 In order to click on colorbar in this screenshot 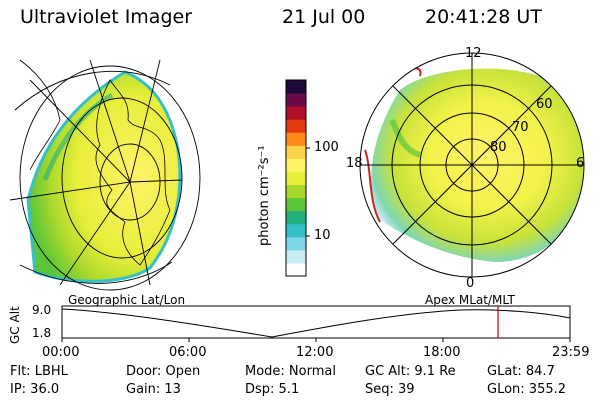, I will do `click(297, 178)`.